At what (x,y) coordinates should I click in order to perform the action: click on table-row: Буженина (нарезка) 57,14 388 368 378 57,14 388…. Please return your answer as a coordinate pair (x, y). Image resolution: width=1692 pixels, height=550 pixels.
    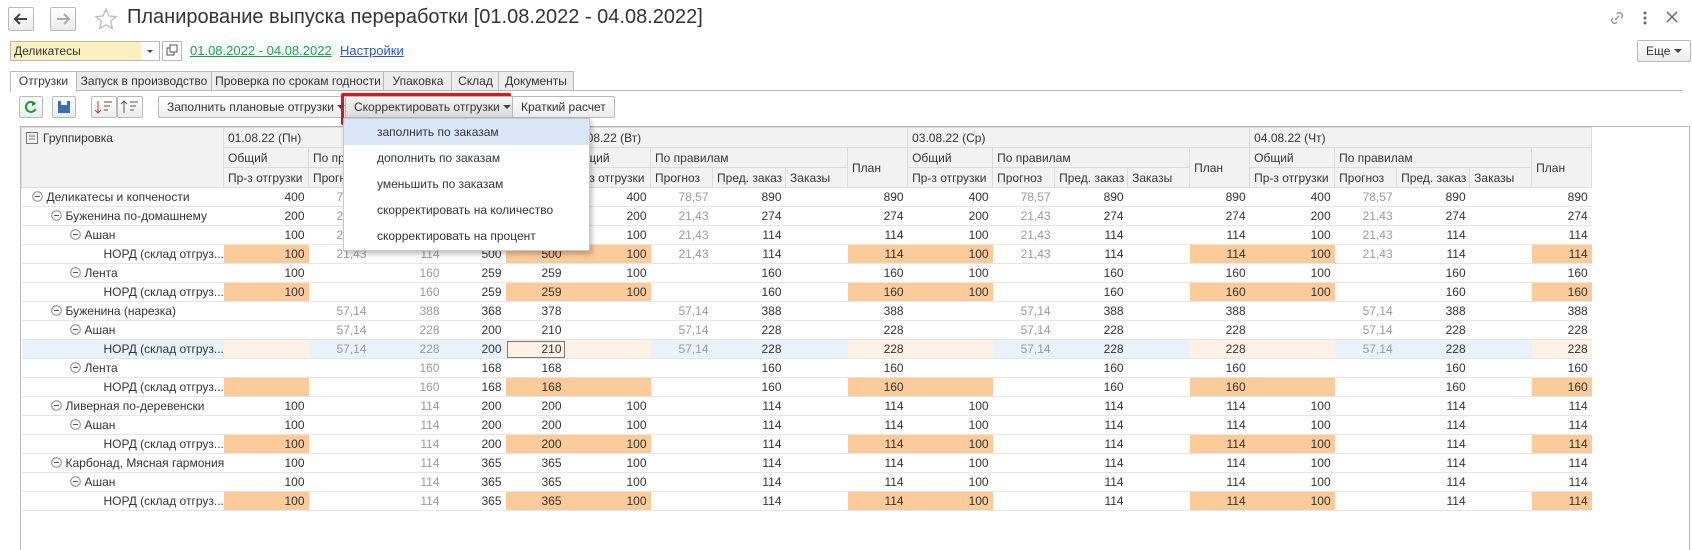
    Looking at the image, I should click on (806, 311).